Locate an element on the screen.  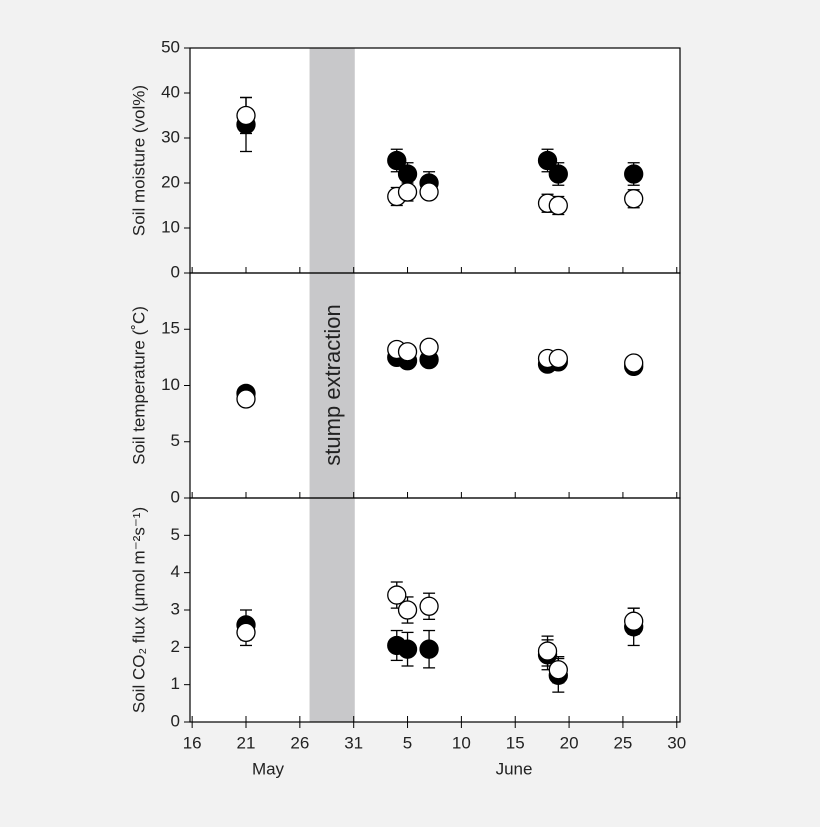
y-tick-label: 4 is located at coordinates (175, 571).